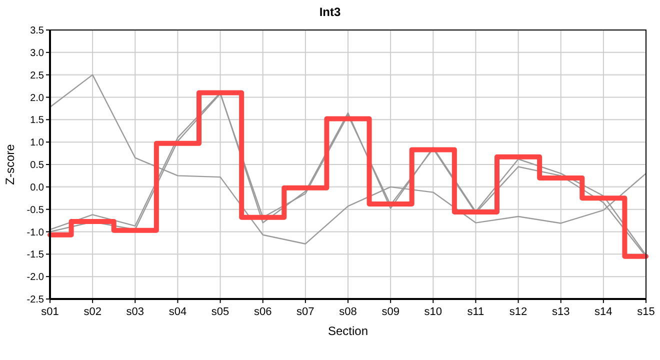  What do you see at coordinates (603, 312) in the screenshot?
I see `x-tick-label: s14` at bounding box center [603, 312].